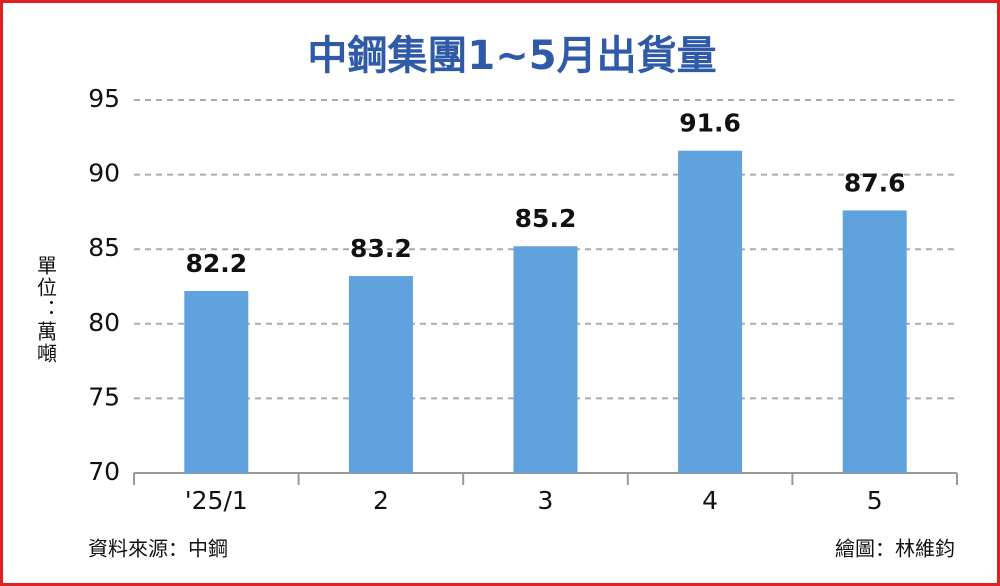  Describe the element at coordinates (875, 182) in the screenshot. I see `value-label: 87.6` at that location.